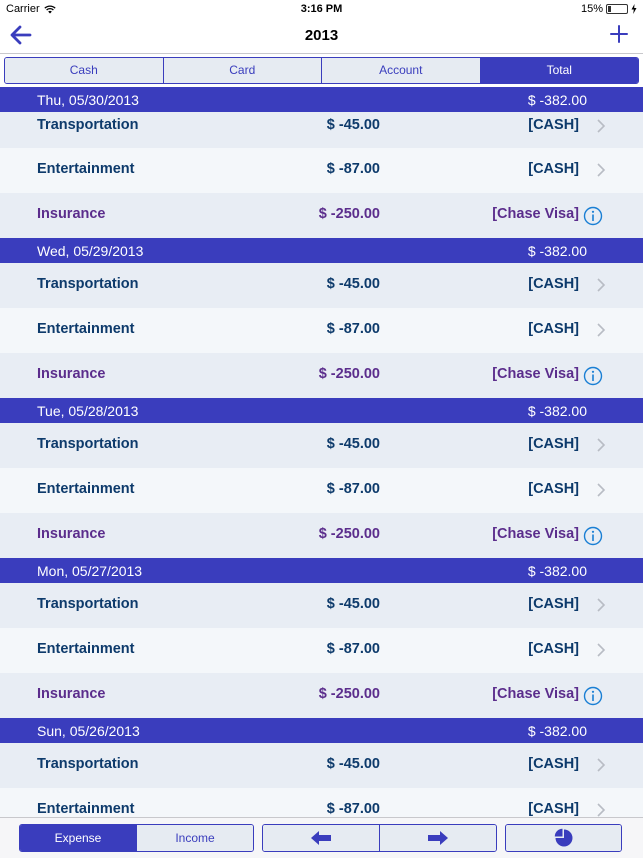 Image resolution: width=643 pixels, height=858 pixels. I want to click on tab-total: Total, so click(559, 70).